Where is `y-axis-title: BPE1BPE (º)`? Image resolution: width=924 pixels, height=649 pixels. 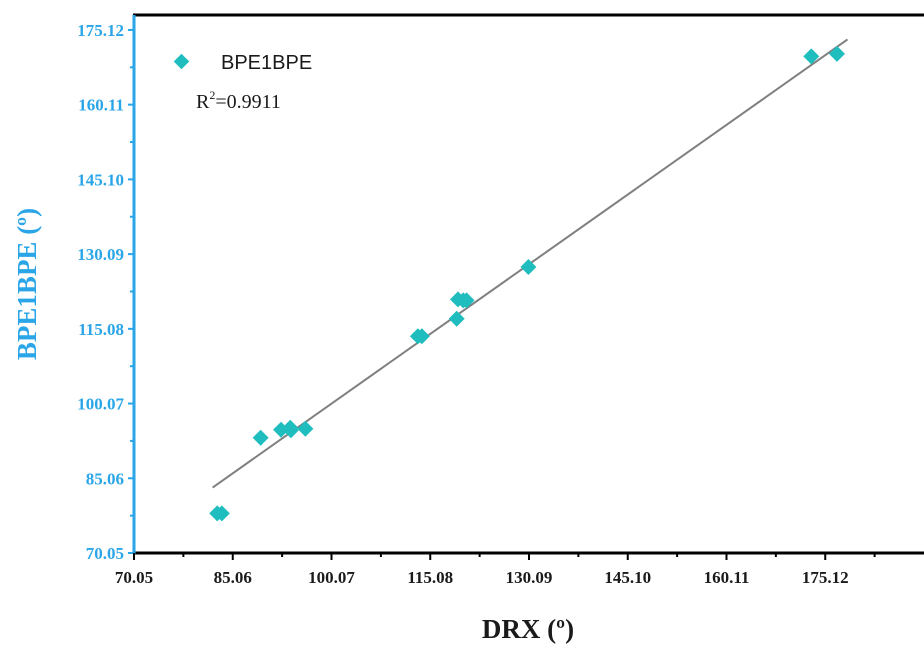 y-axis-title: BPE1BPE (º) is located at coordinates (27, 284).